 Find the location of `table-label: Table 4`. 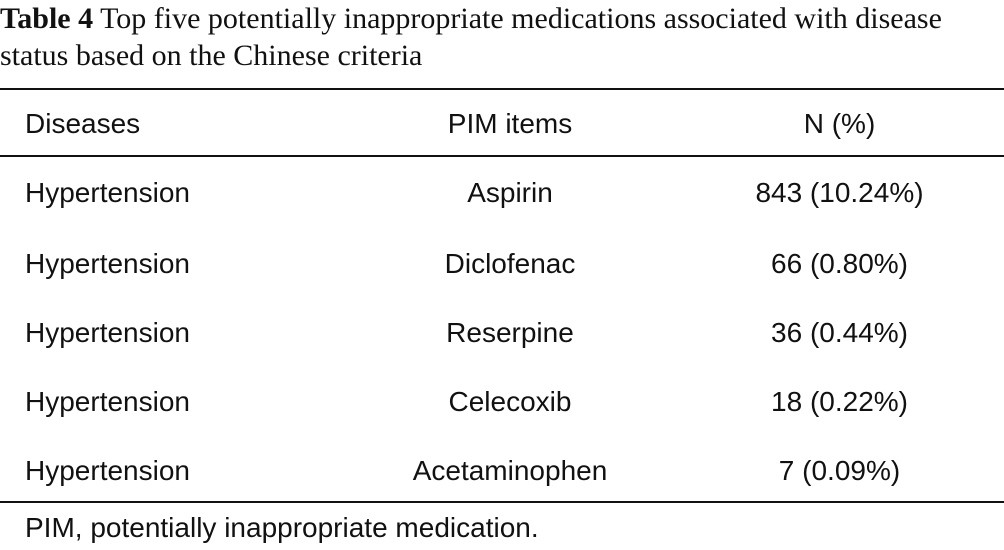

table-label: Table 4 is located at coordinates (47, 18).